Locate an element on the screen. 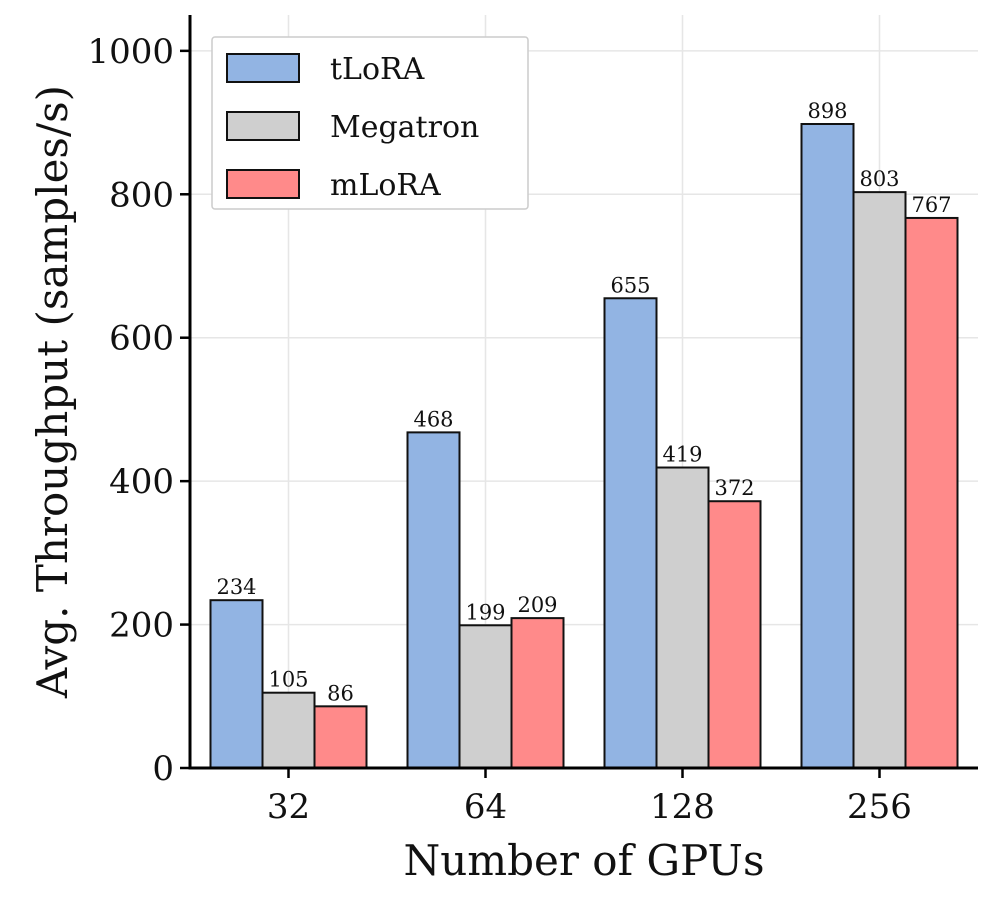 The width and height of the screenshot is (997, 903). x-tick-label: 64 is located at coordinates (485, 807).